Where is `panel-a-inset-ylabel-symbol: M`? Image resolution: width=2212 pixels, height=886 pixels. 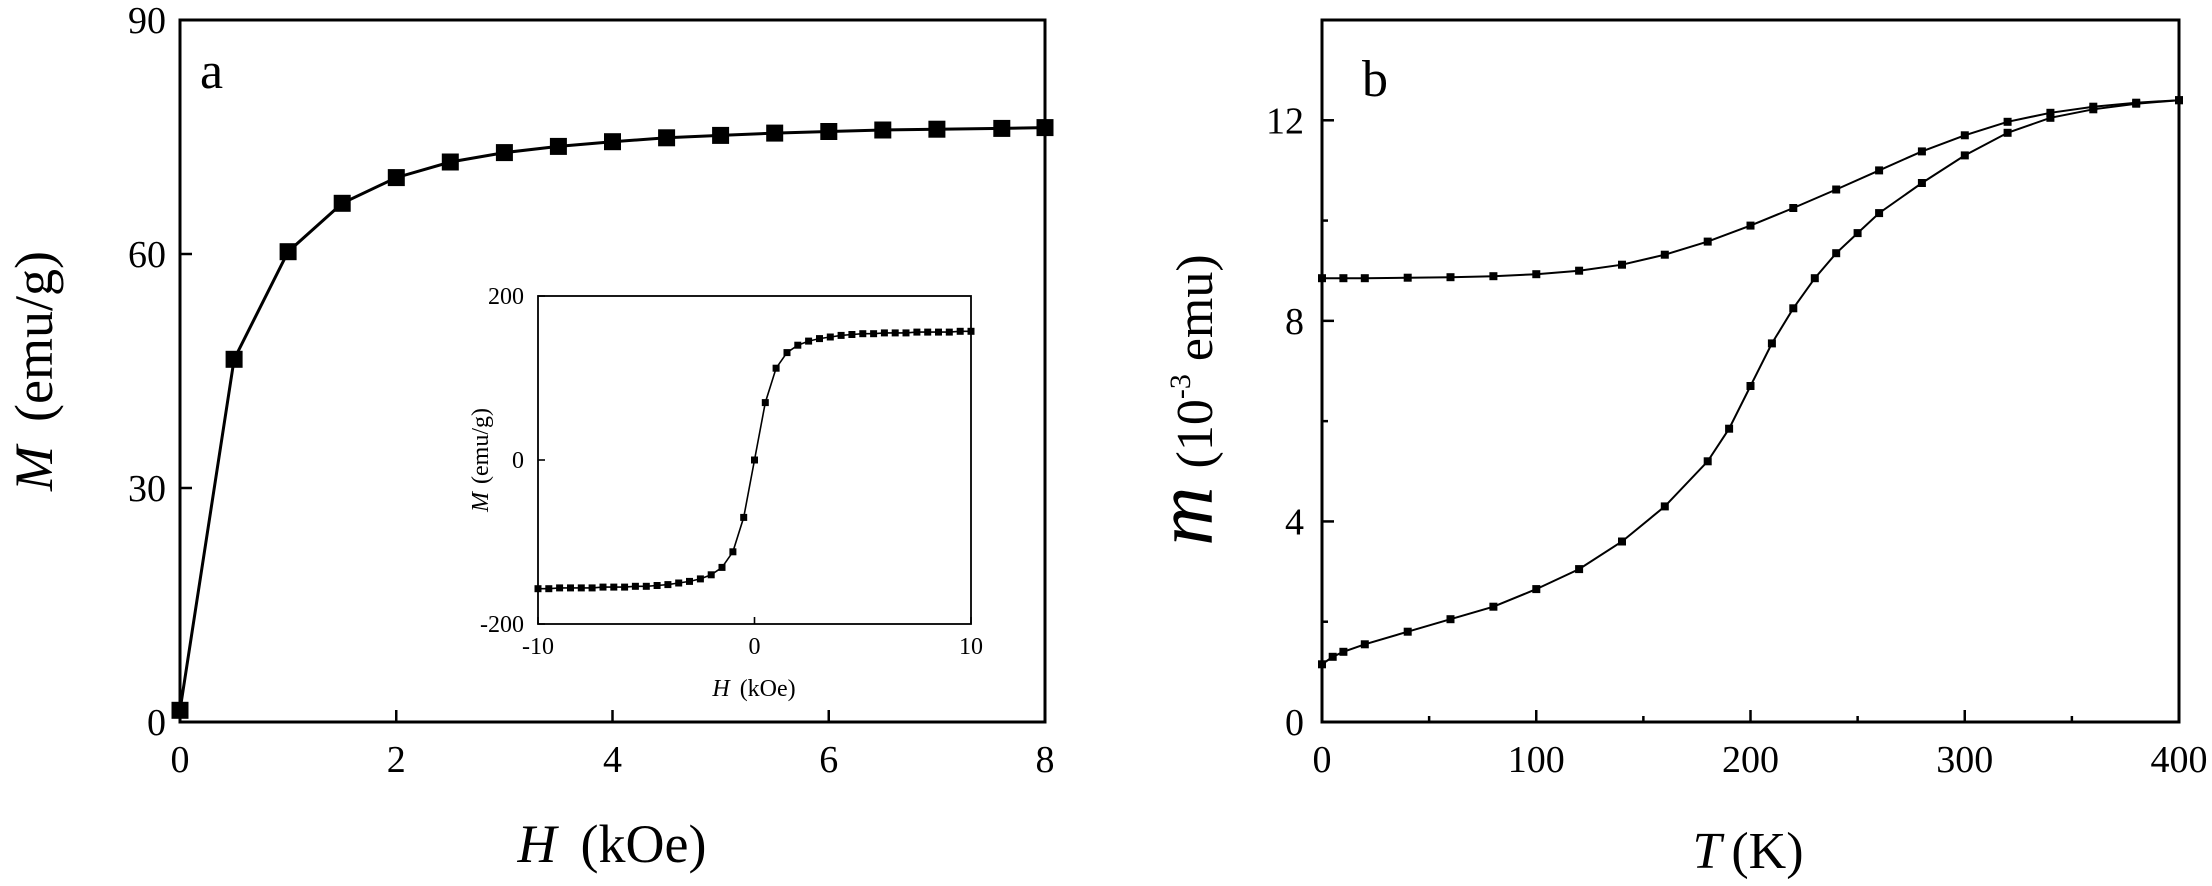 panel-a-inset-ylabel-symbol: M is located at coordinates (481, 501).